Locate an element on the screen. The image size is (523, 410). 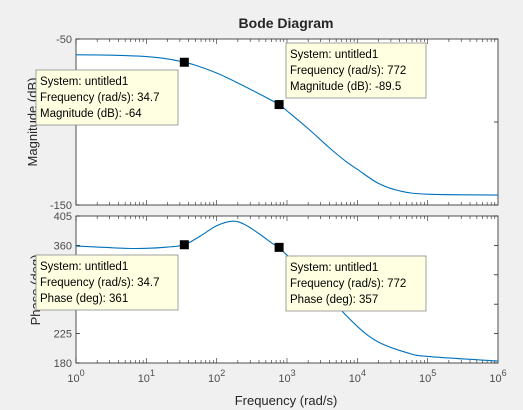
x-tick-label: 10¹ is located at coordinates (146, 376).